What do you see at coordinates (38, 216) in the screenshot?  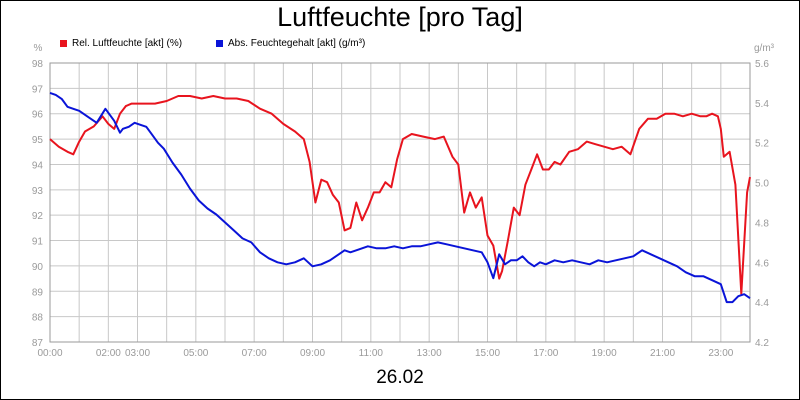 I see `y-left-tick-label: 92` at bounding box center [38, 216].